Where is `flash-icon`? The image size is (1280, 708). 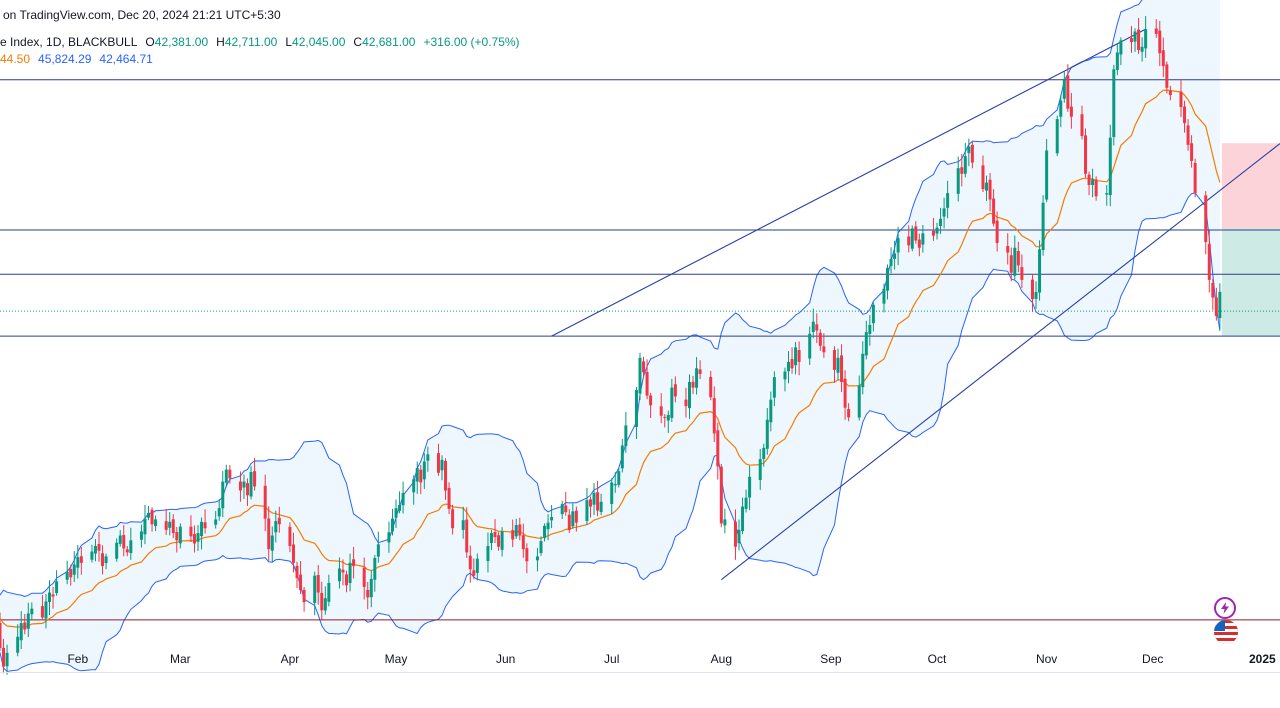
flash-icon is located at coordinates (1225, 608).